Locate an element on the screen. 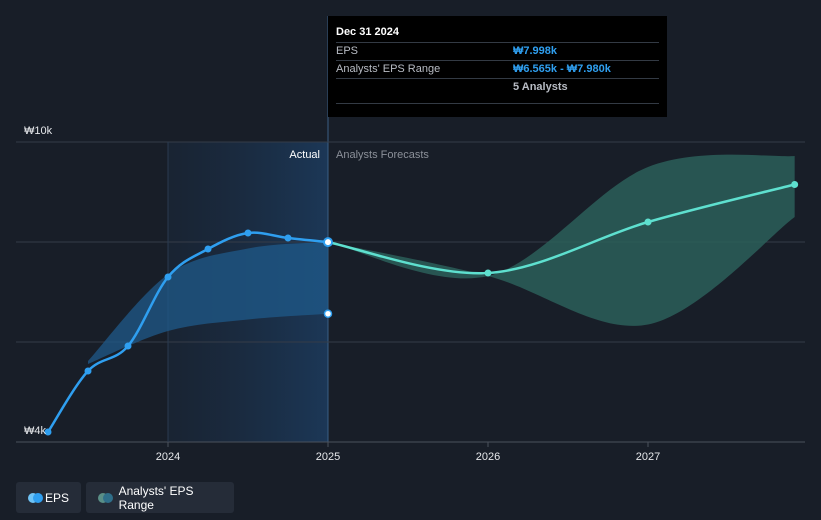 This screenshot has height=520, width=821. x-tick-label: 2024 is located at coordinates (168, 457).